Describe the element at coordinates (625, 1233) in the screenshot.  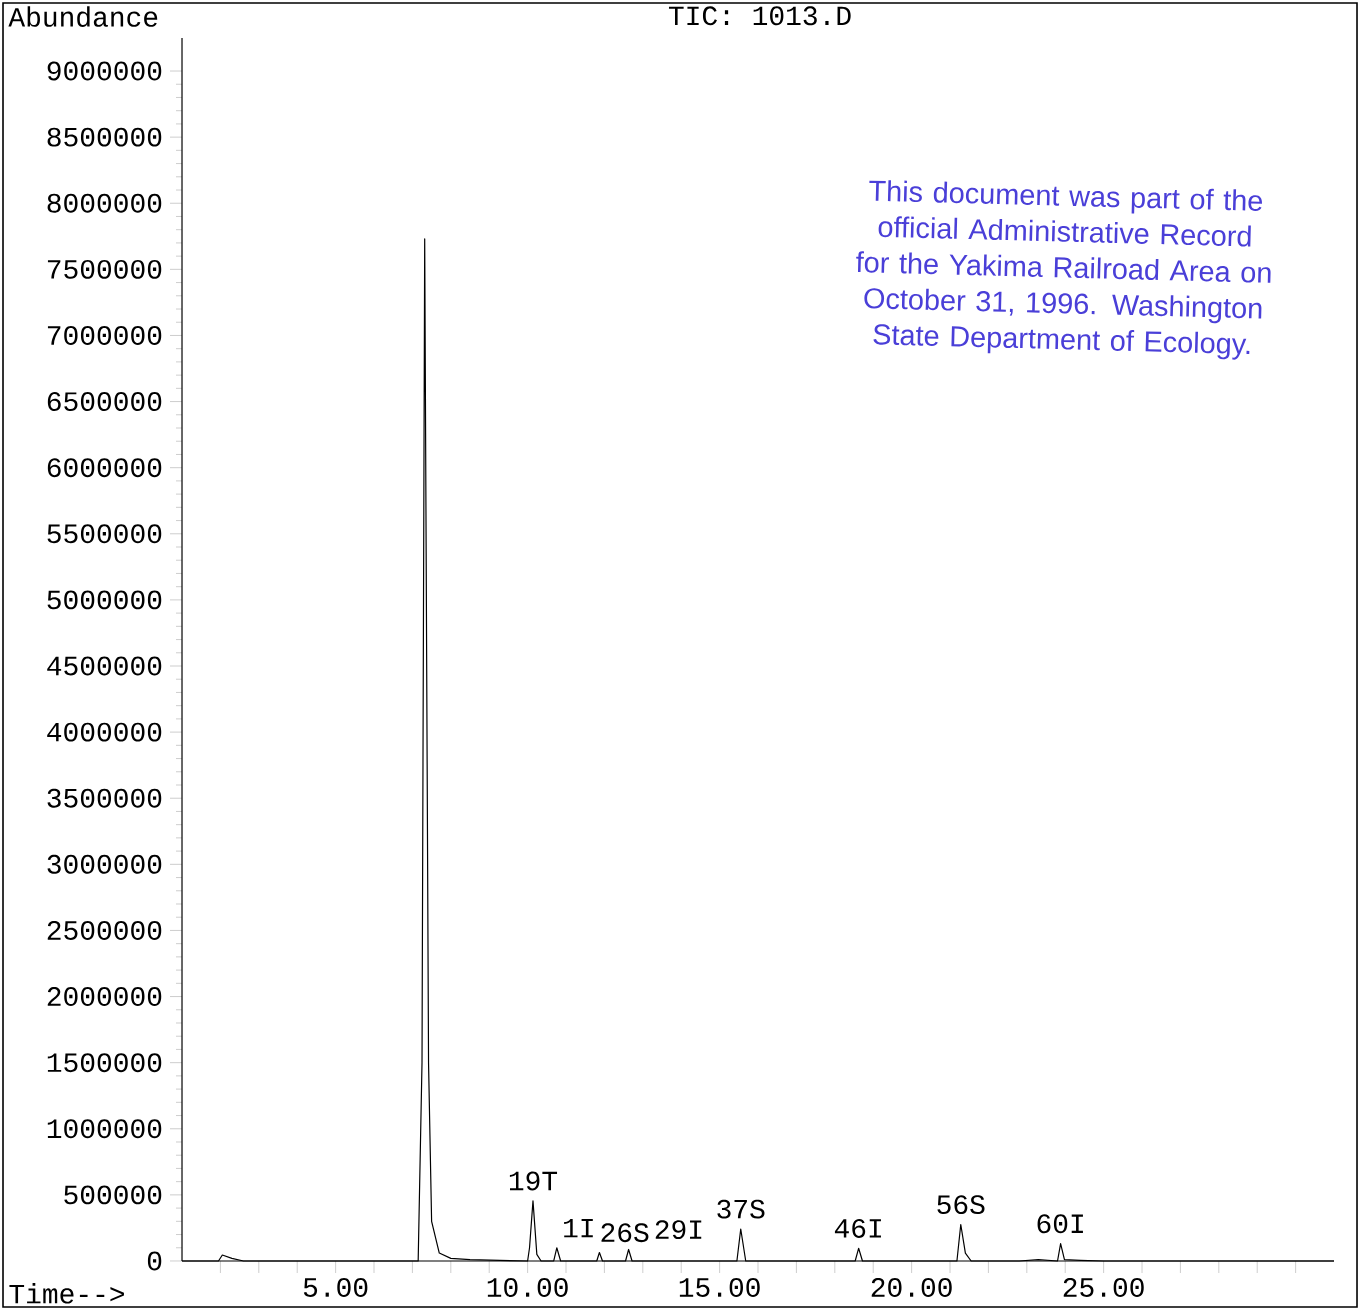
I see `annotation: 26S` at that location.